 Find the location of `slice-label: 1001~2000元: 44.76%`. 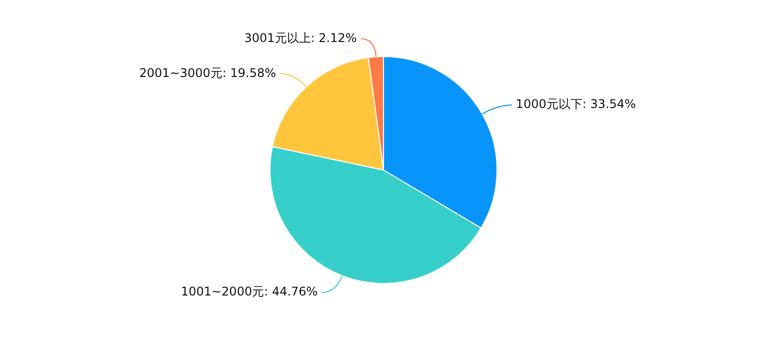

slice-label: 1001~2000元: 44.76% is located at coordinates (249, 291).